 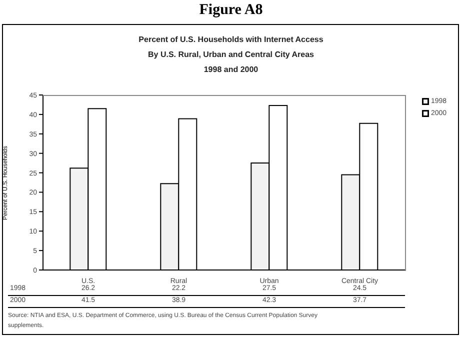 What do you see at coordinates (231, 55) in the screenshot?
I see `chart-subtitle: Percent of U.S. Households with Internet Access By U.S. Rural, Urban and Central City Areas 1998 and 2000` at bounding box center [231, 55].